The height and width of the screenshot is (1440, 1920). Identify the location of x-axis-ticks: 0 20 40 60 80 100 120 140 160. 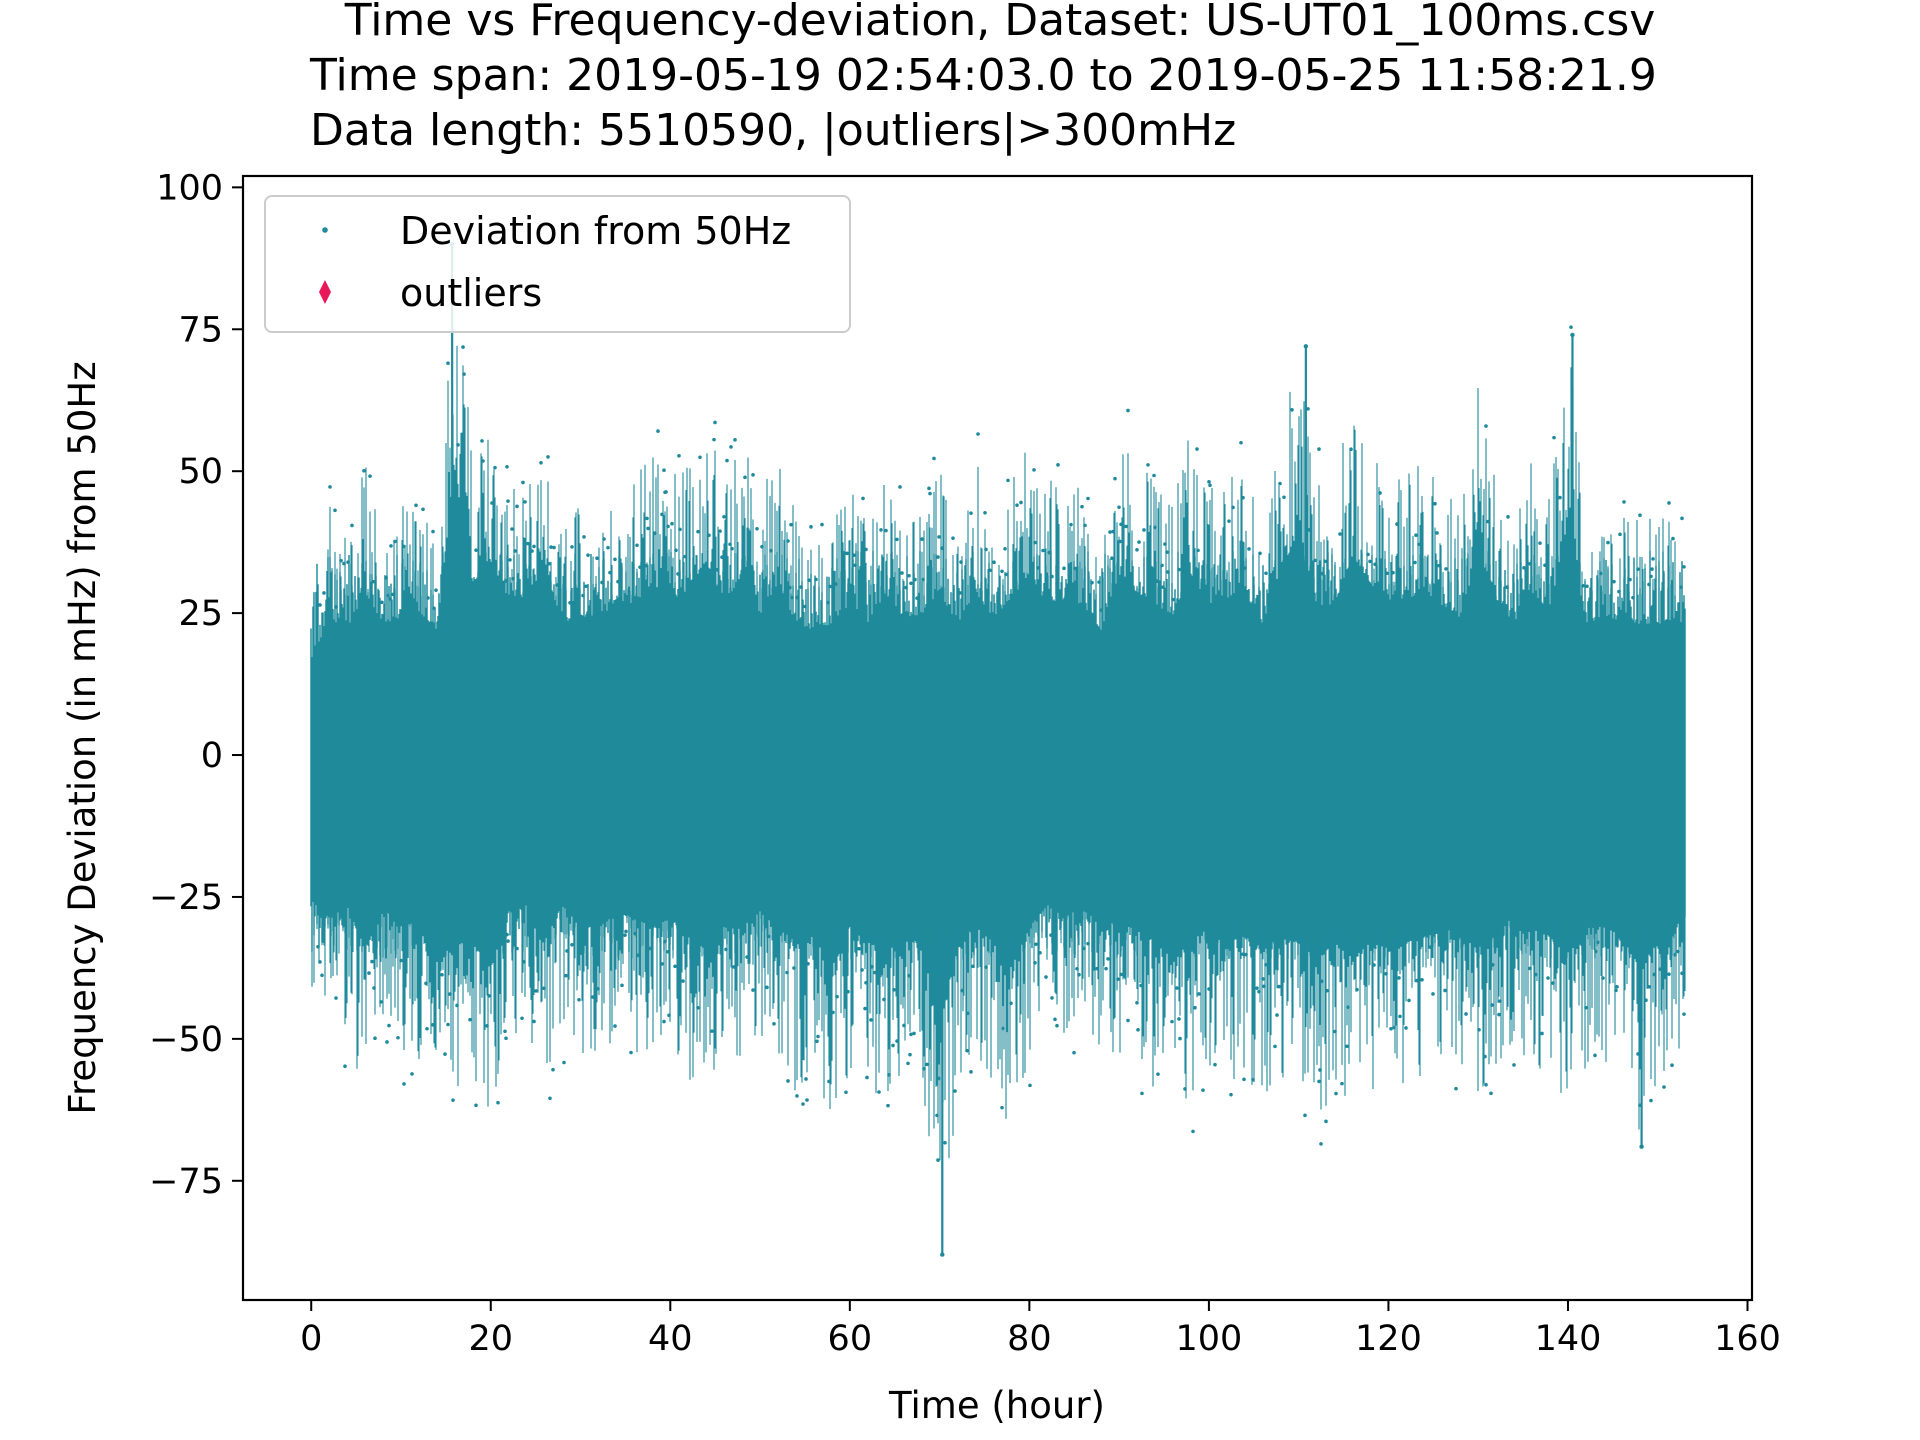
(1040, 1329).